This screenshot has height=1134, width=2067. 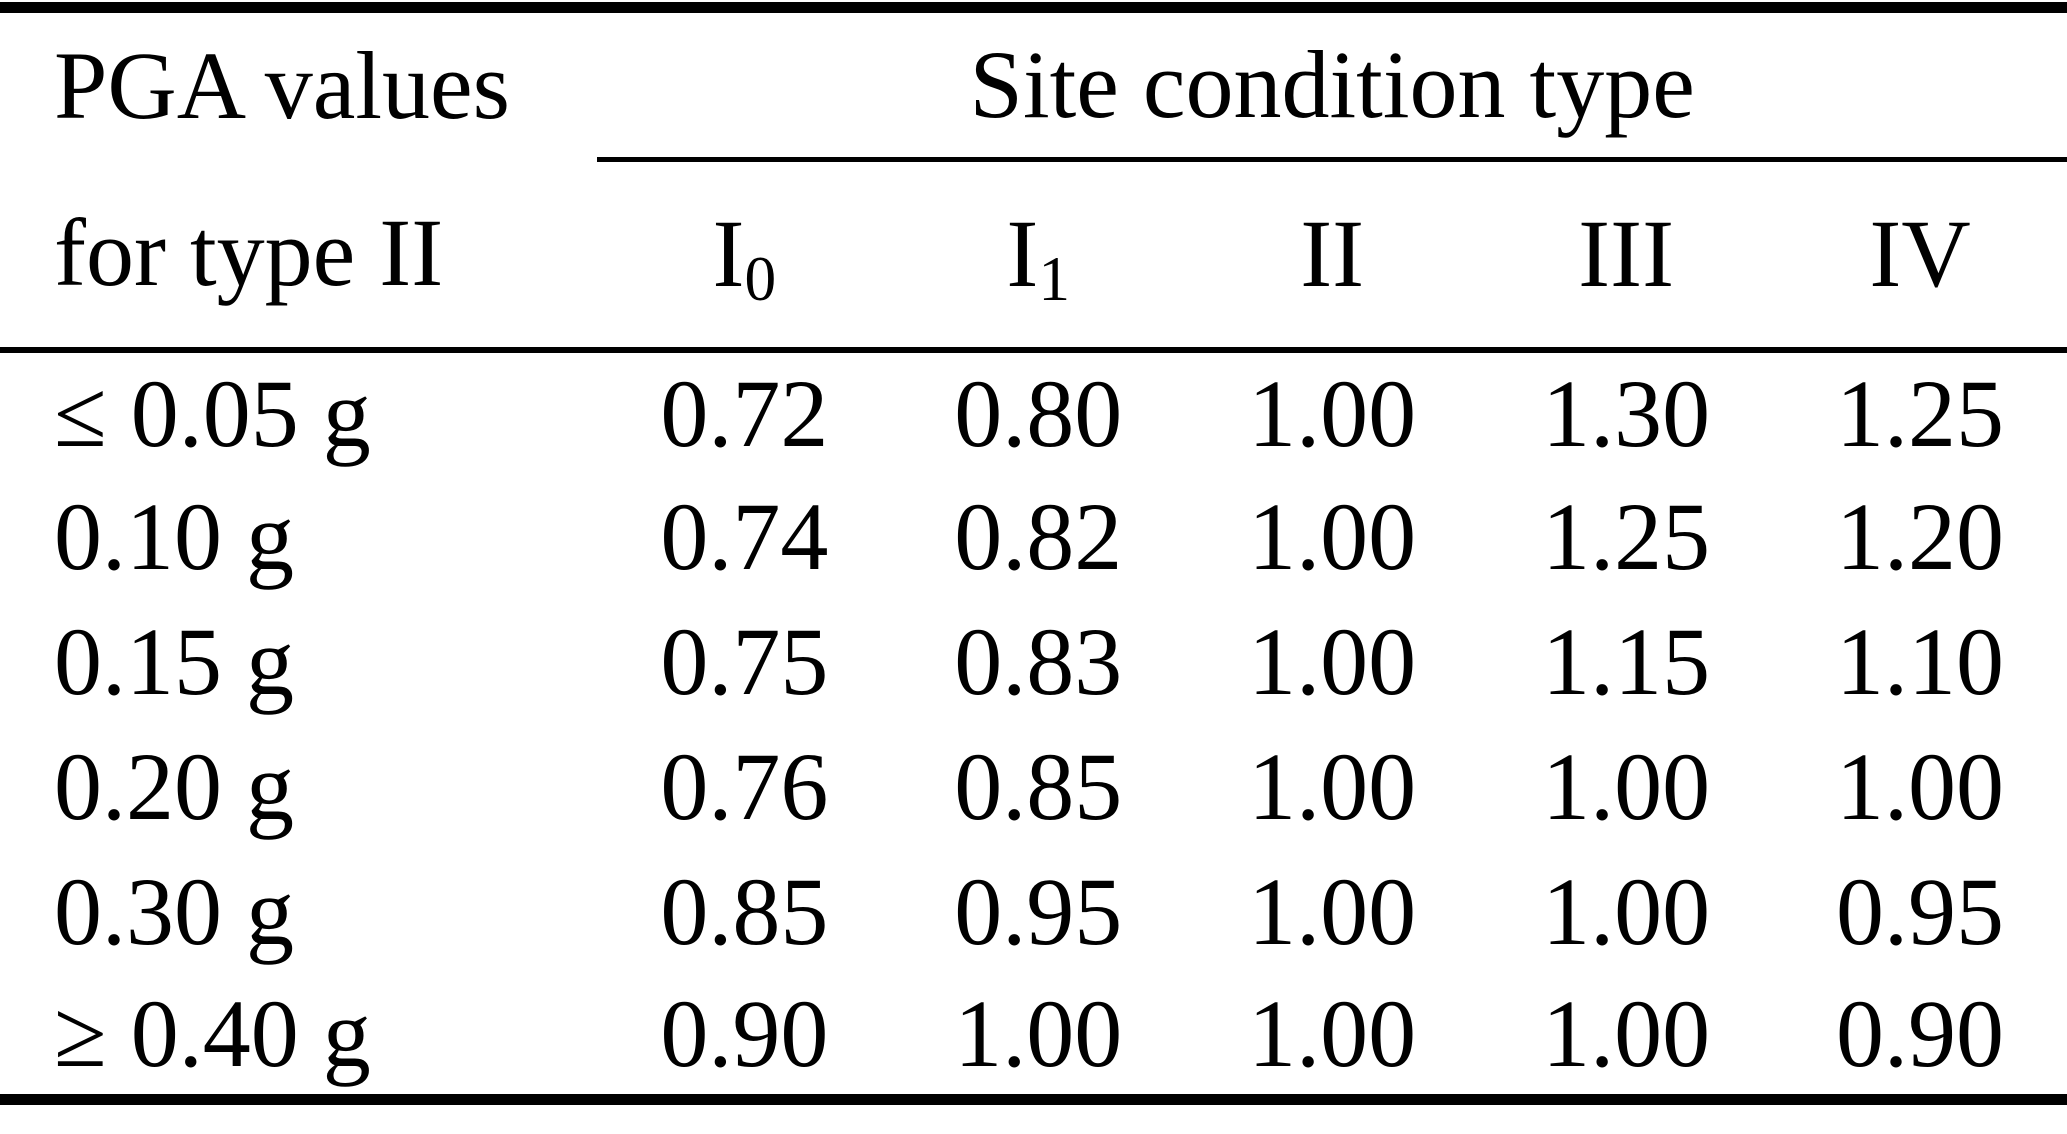 What do you see at coordinates (212, 1034) in the screenshot?
I see `row-label: ≥ 0.40 g` at bounding box center [212, 1034].